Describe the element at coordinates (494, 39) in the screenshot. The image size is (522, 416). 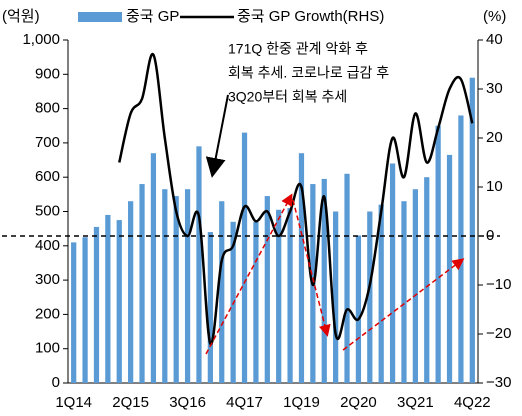
I see `y2-tick-label: 40` at that location.